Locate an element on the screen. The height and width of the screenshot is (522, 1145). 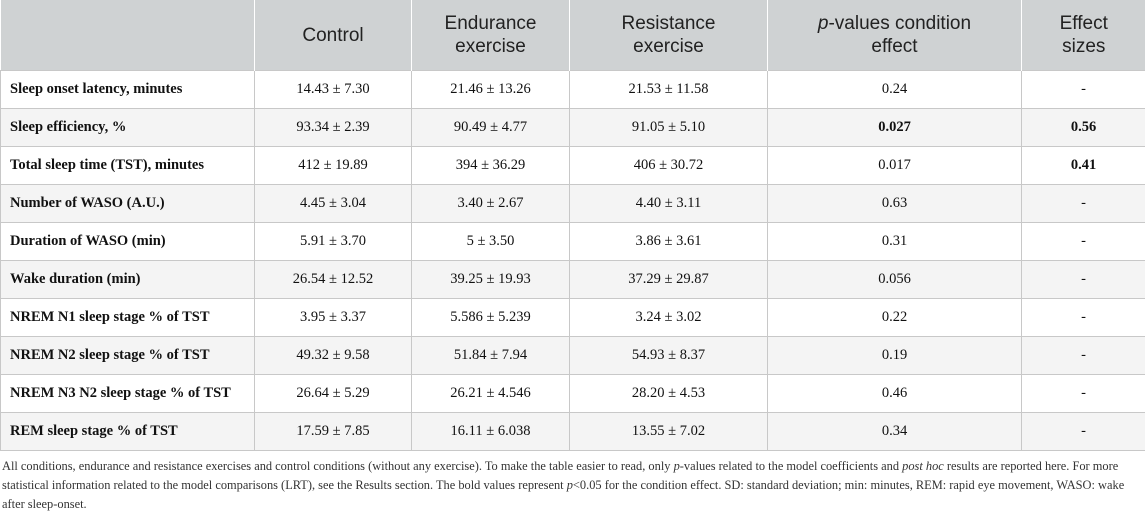
cell-endurance: 5.586 ± 5.239 is located at coordinates (490, 317).